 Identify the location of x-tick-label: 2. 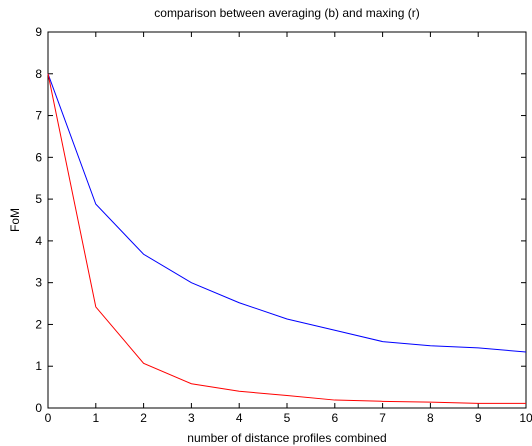
(143, 418).